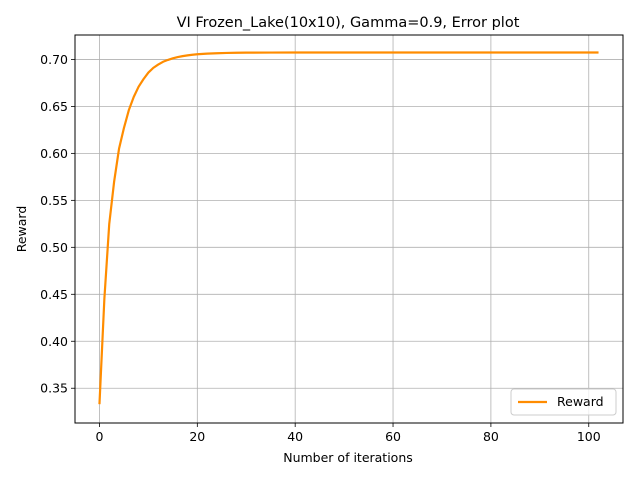 The image size is (640, 480). Describe the element at coordinates (57, 224) in the screenshot. I see `y-axis-ticks: 0.35 0.40 0.45 0.50 0.55 0.60 0.65 0.70` at that location.